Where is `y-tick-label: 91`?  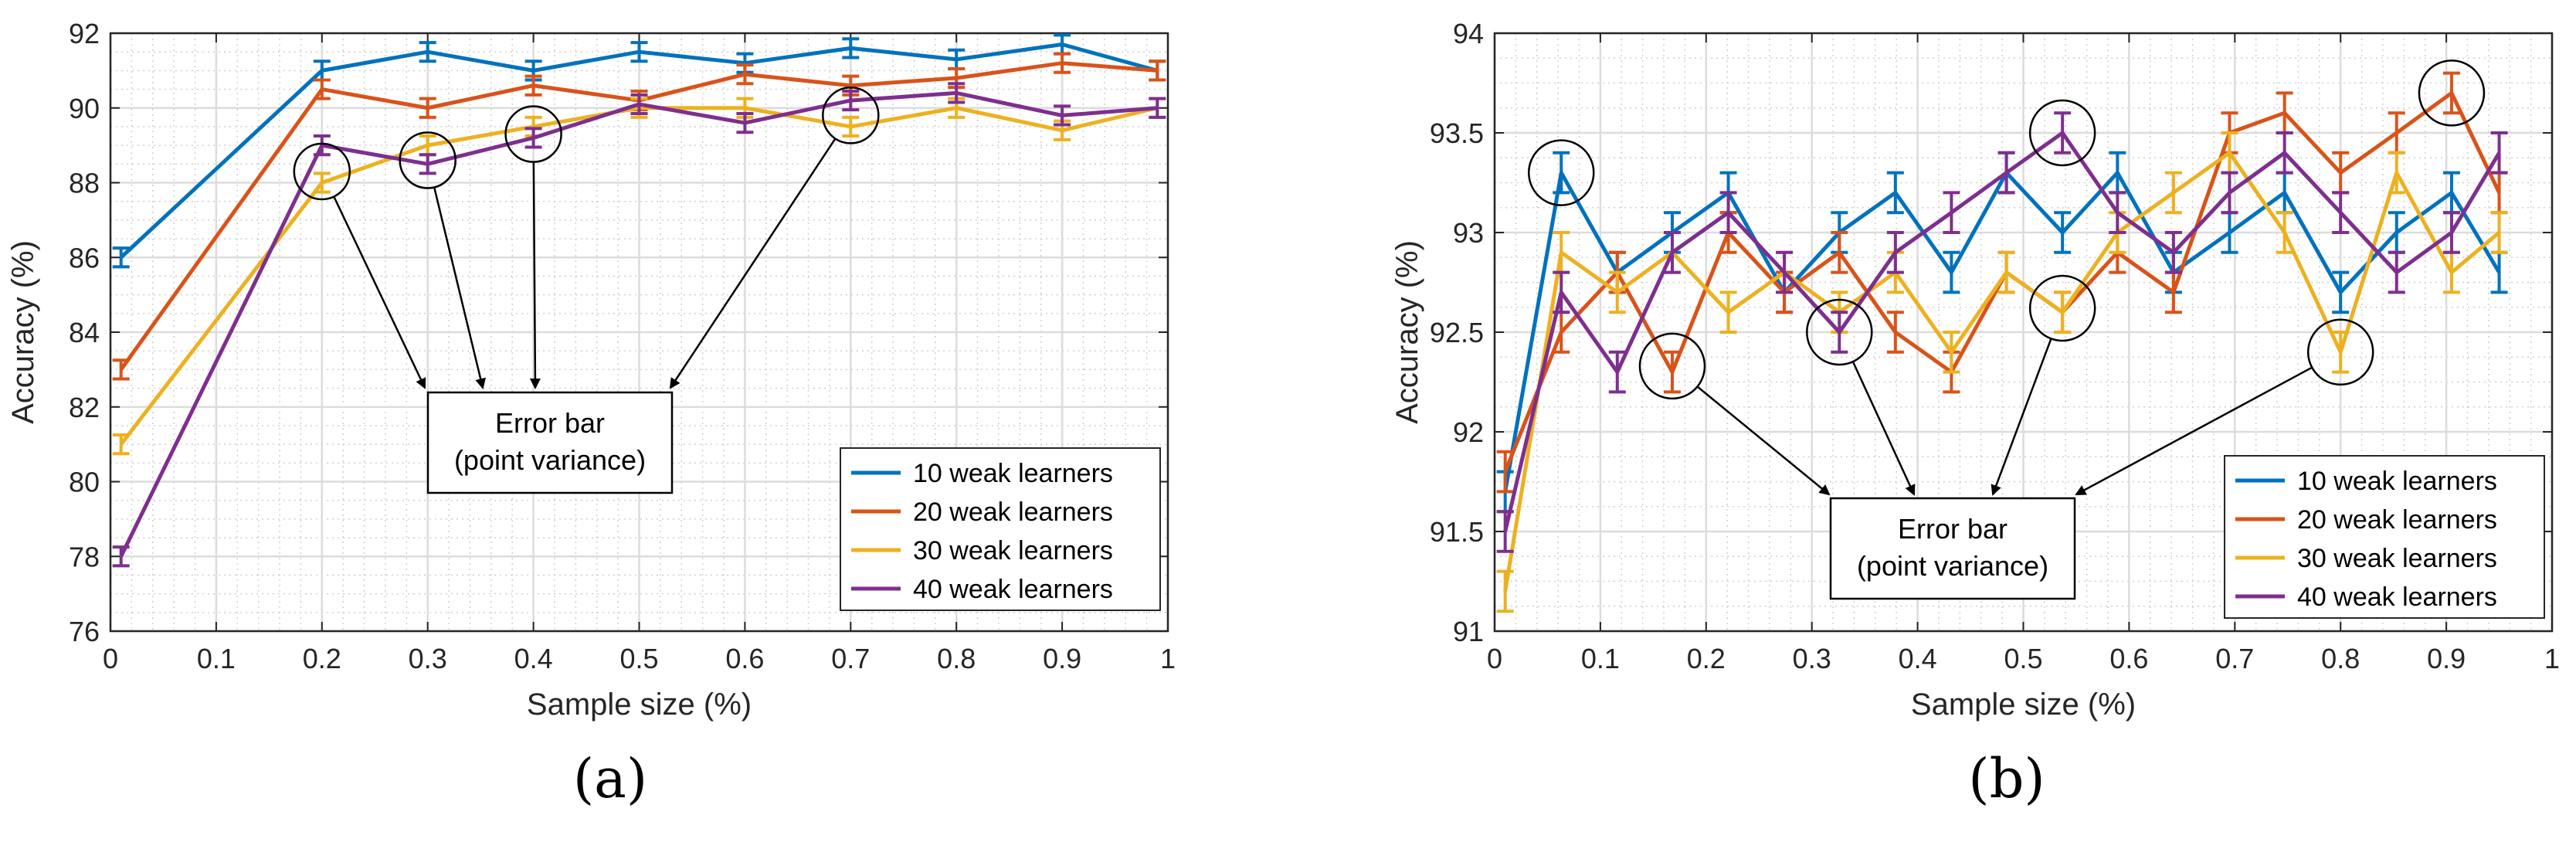
y-tick-label: 91 is located at coordinates (1468, 631).